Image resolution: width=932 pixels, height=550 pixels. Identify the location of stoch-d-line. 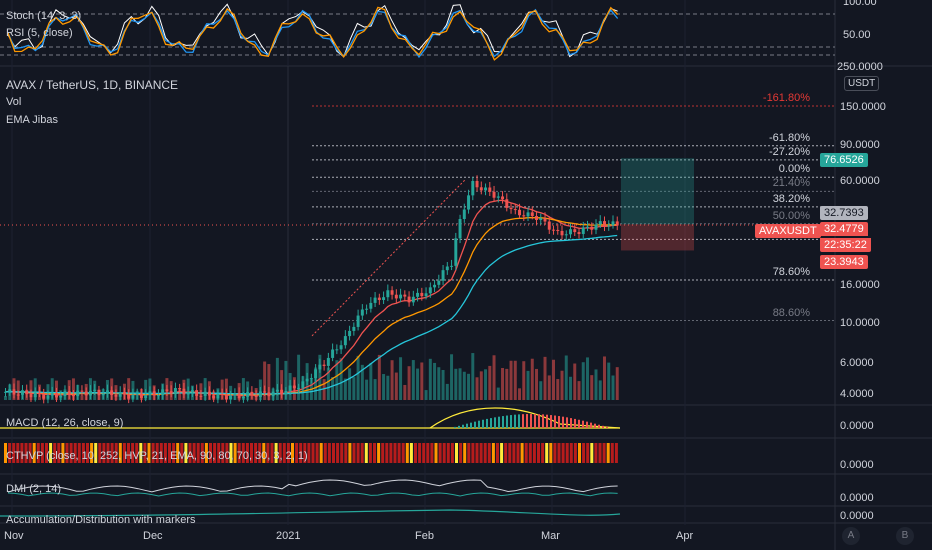
(313, 33).